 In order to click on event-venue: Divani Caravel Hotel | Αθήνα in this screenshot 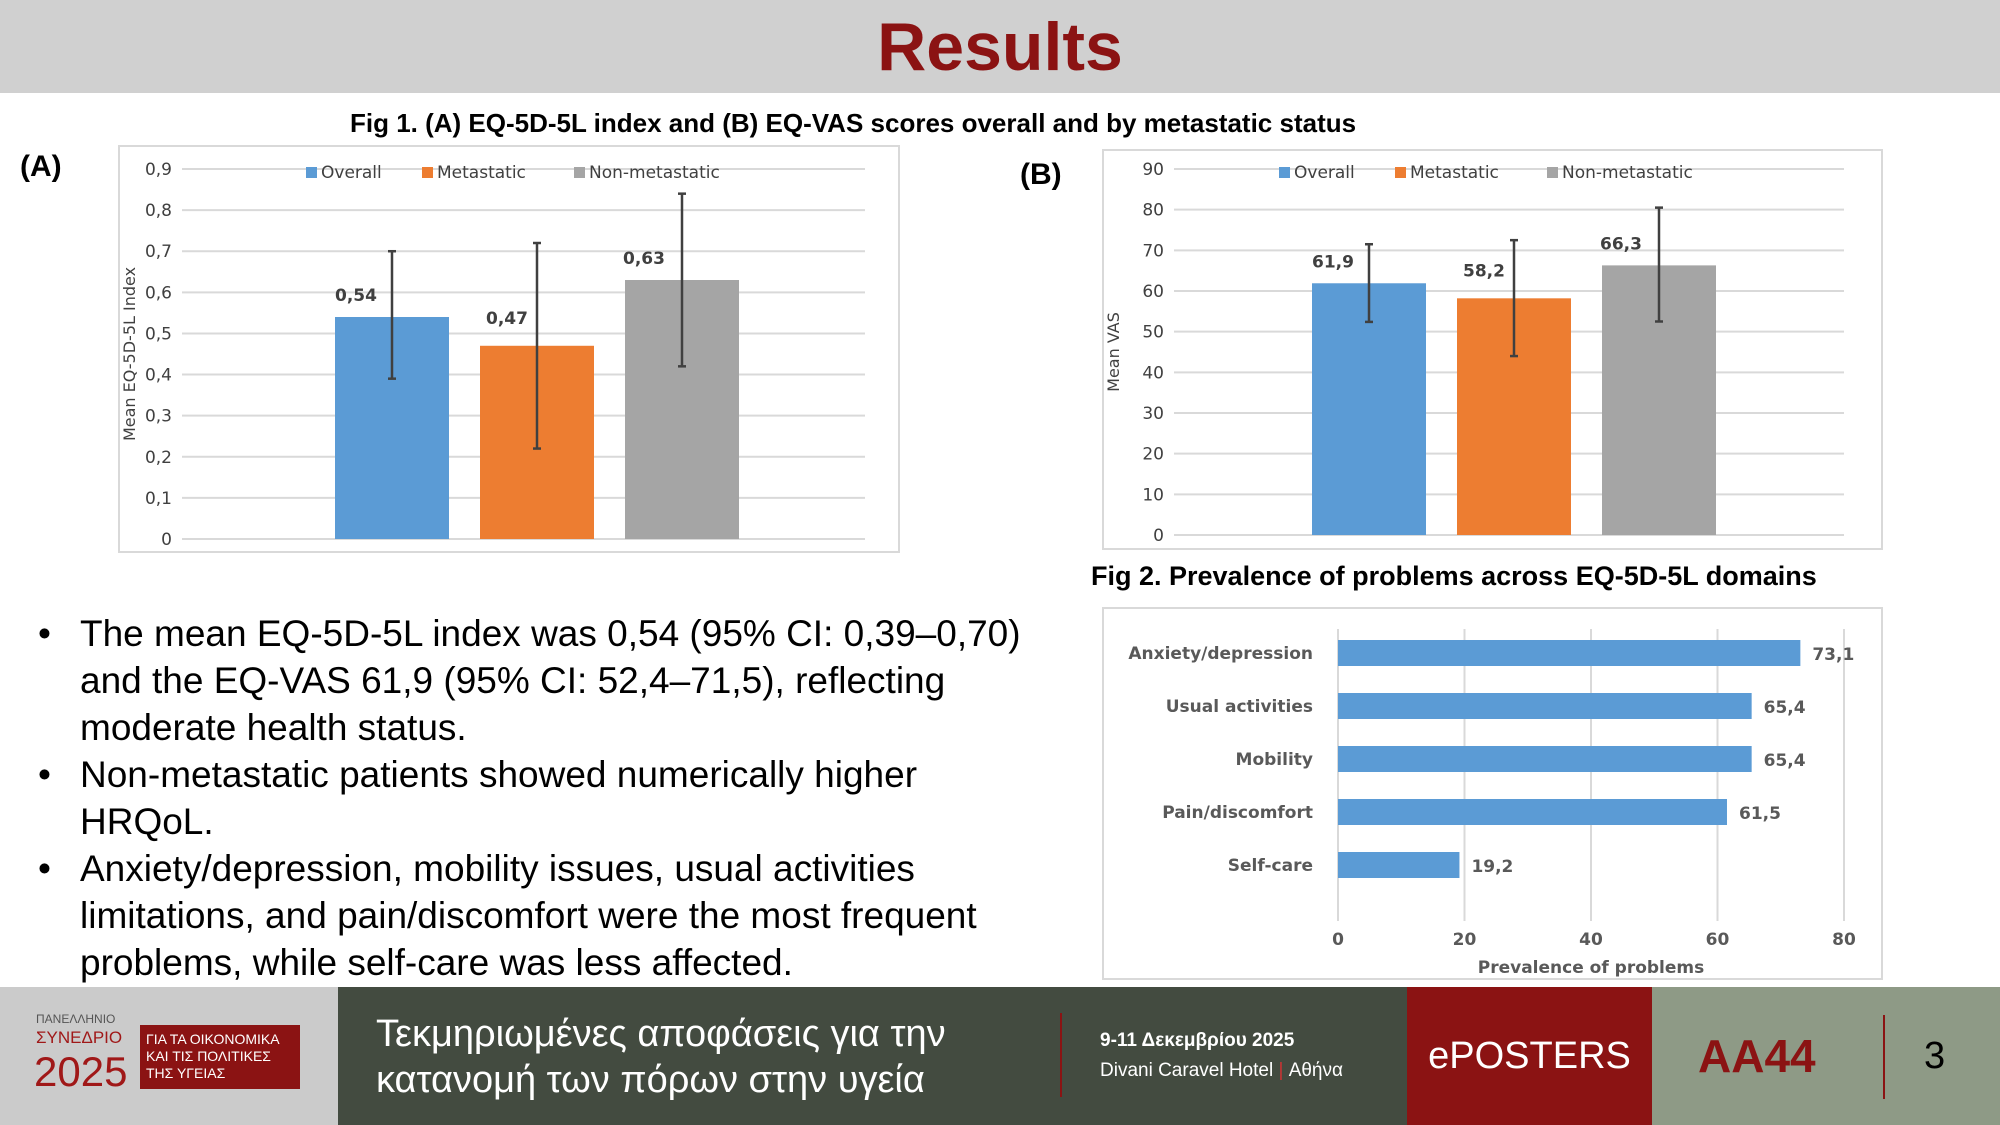, I will do `click(1221, 1070)`.